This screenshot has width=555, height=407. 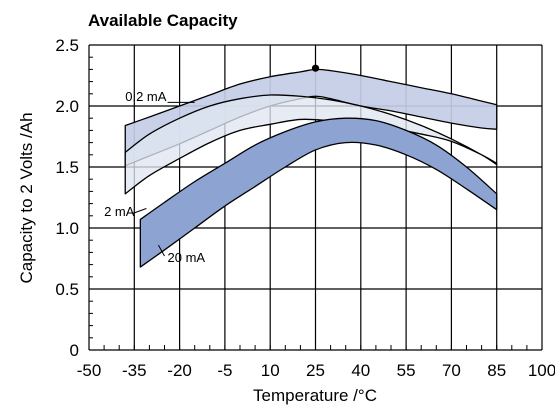 I want to click on x-tick-label: 85, so click(x=496, y=370).